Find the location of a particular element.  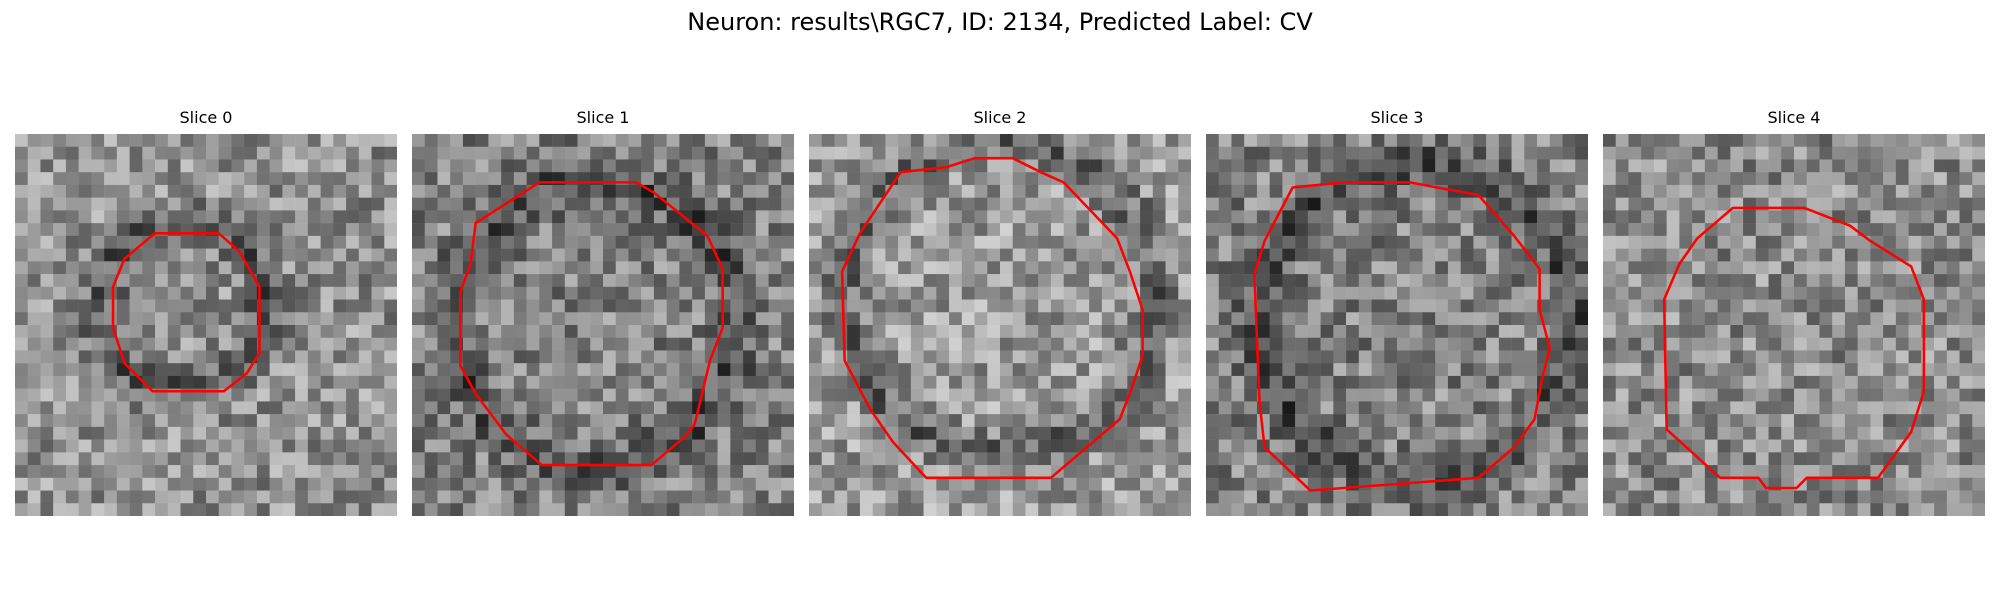

slice-title: Slice 3 is located at coordinates (1397, 117).